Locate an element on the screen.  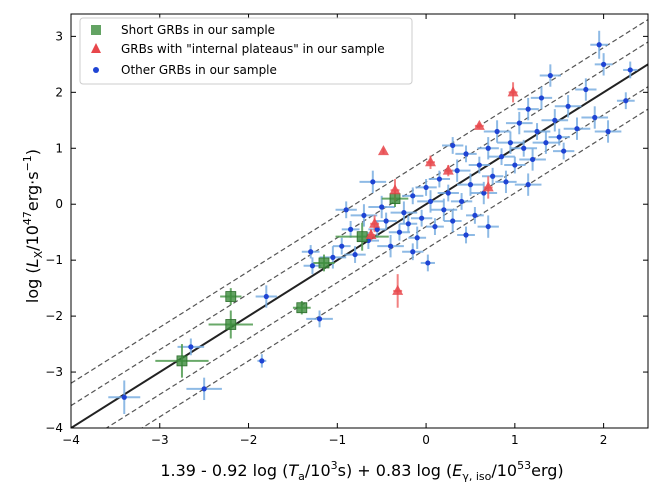
legend-label-other: Other GRBs in our sample is located at coordinates (199, 70).